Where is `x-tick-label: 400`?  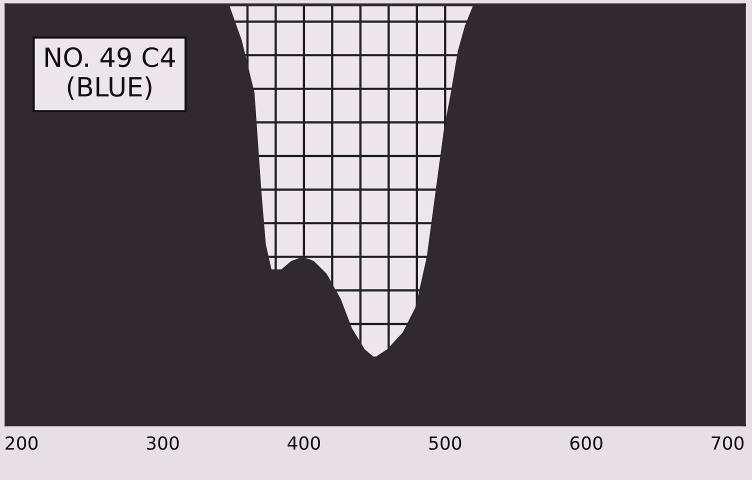 x-tick-label: 400 is located at coordinates (304, 443).